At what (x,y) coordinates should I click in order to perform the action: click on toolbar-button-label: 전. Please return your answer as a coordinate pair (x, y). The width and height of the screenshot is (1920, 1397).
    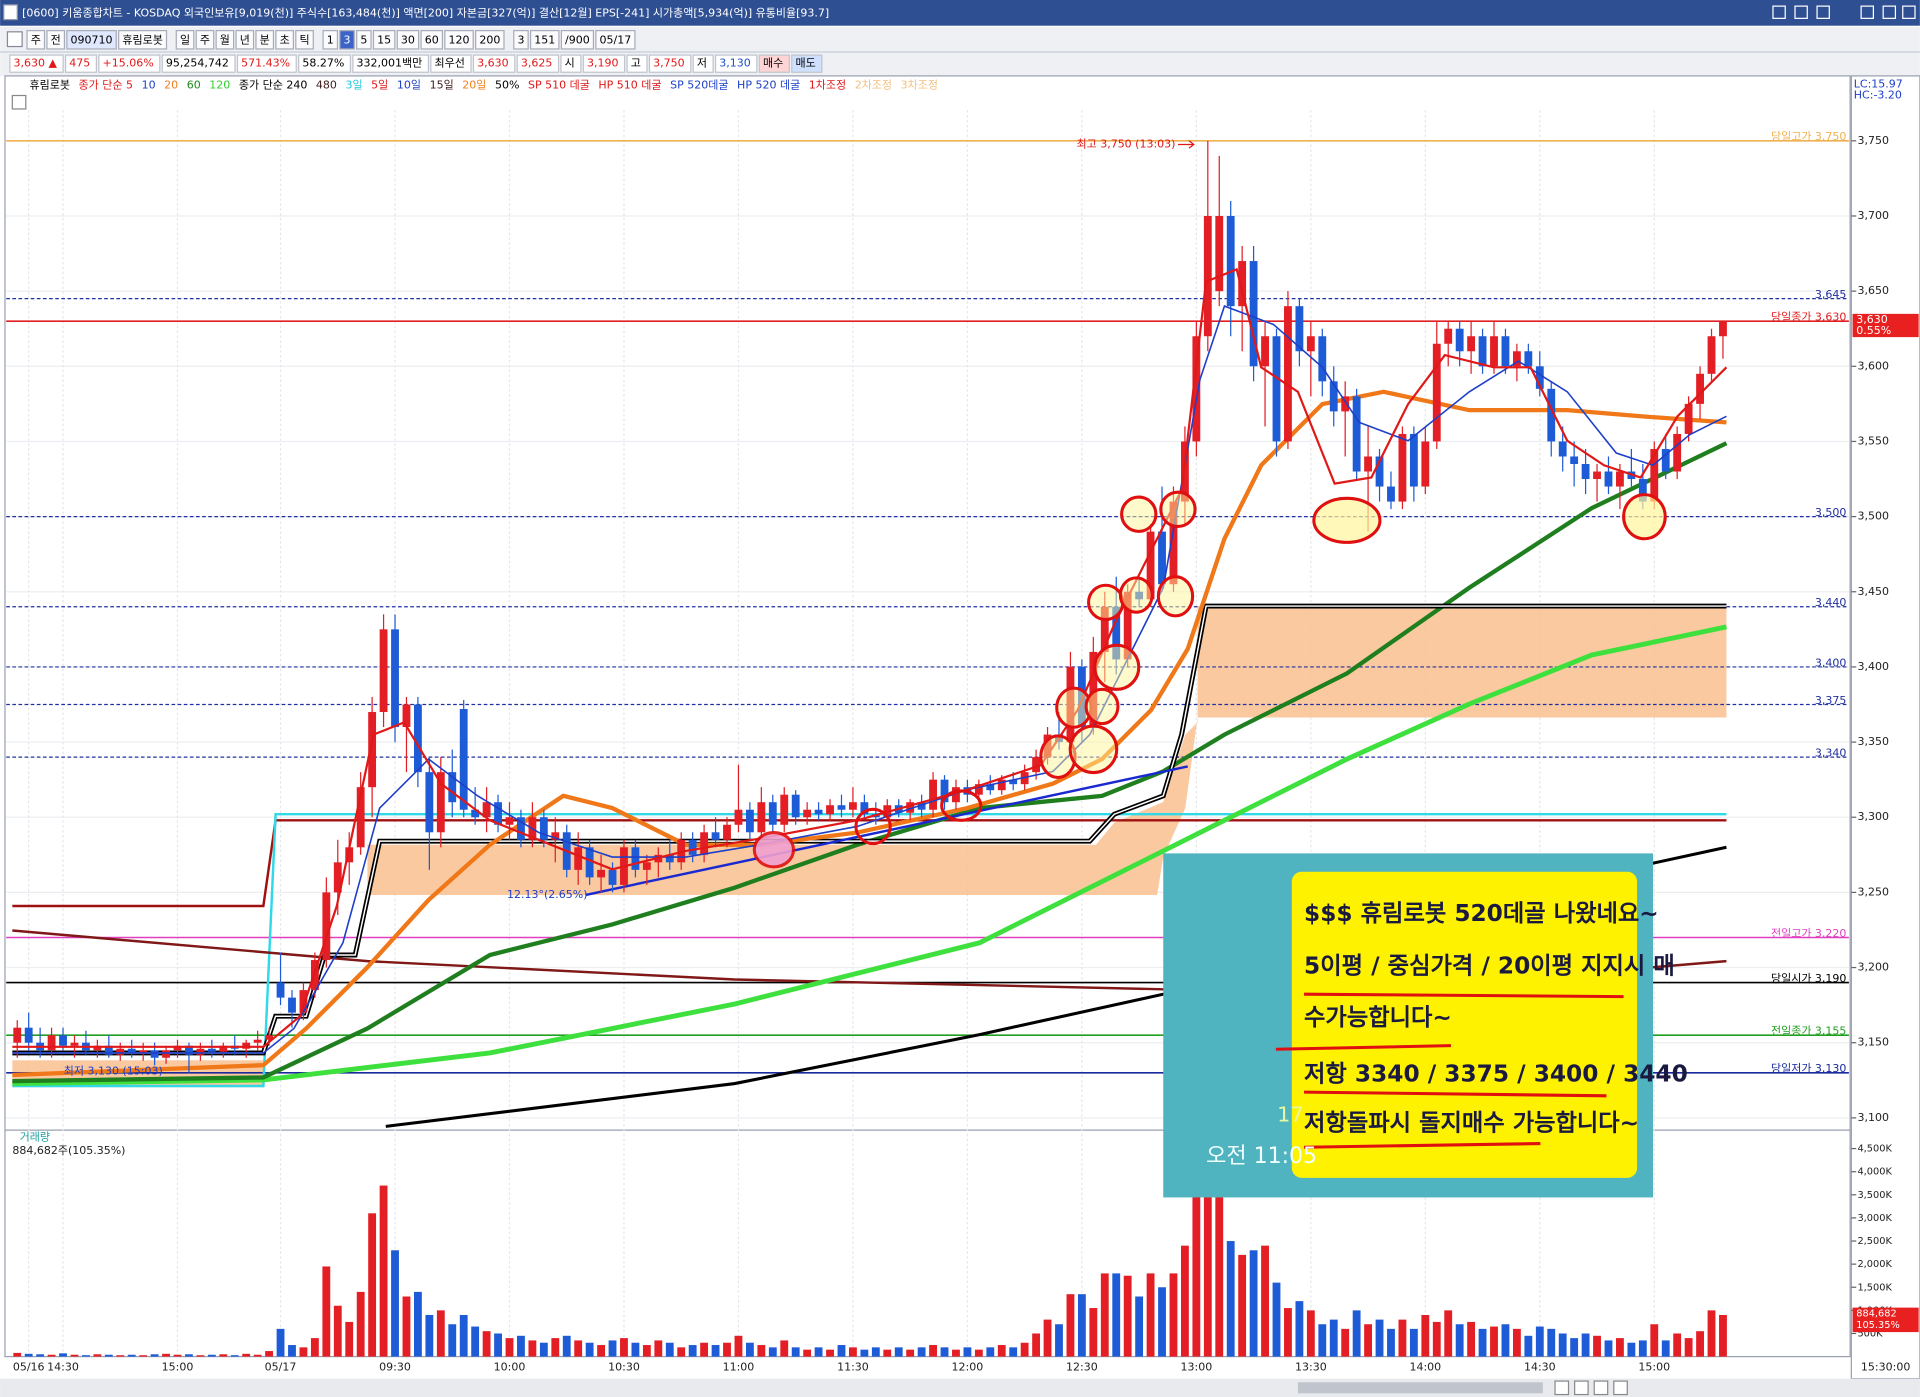
    Looking at the image, I should click on (56, 39).